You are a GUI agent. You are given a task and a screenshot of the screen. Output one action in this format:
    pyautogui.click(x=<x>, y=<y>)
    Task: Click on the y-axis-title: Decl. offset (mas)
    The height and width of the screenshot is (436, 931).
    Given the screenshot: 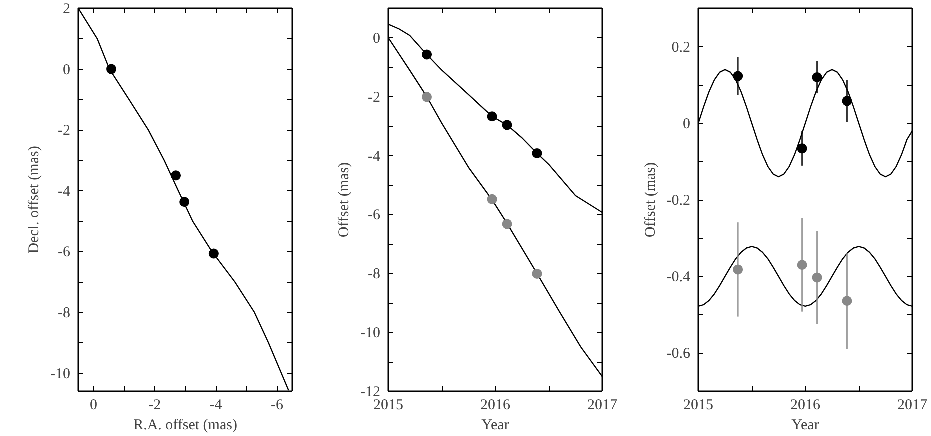 What is the action you would take?
    pyautogui.click(x=34, y=200)
    